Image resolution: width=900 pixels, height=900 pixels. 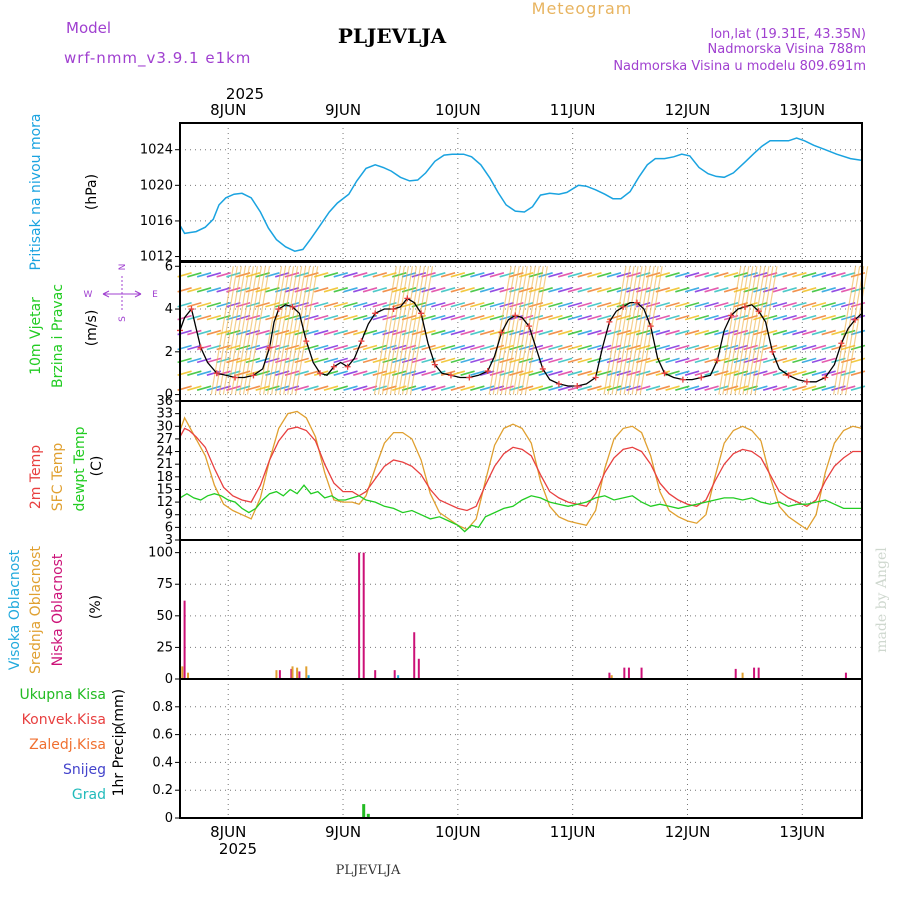 What do you see at coordinates (787, 49) in the screenshot?
I see `elevation-text: Nadmorska Visina 788m` at bounding box center [787, 49].